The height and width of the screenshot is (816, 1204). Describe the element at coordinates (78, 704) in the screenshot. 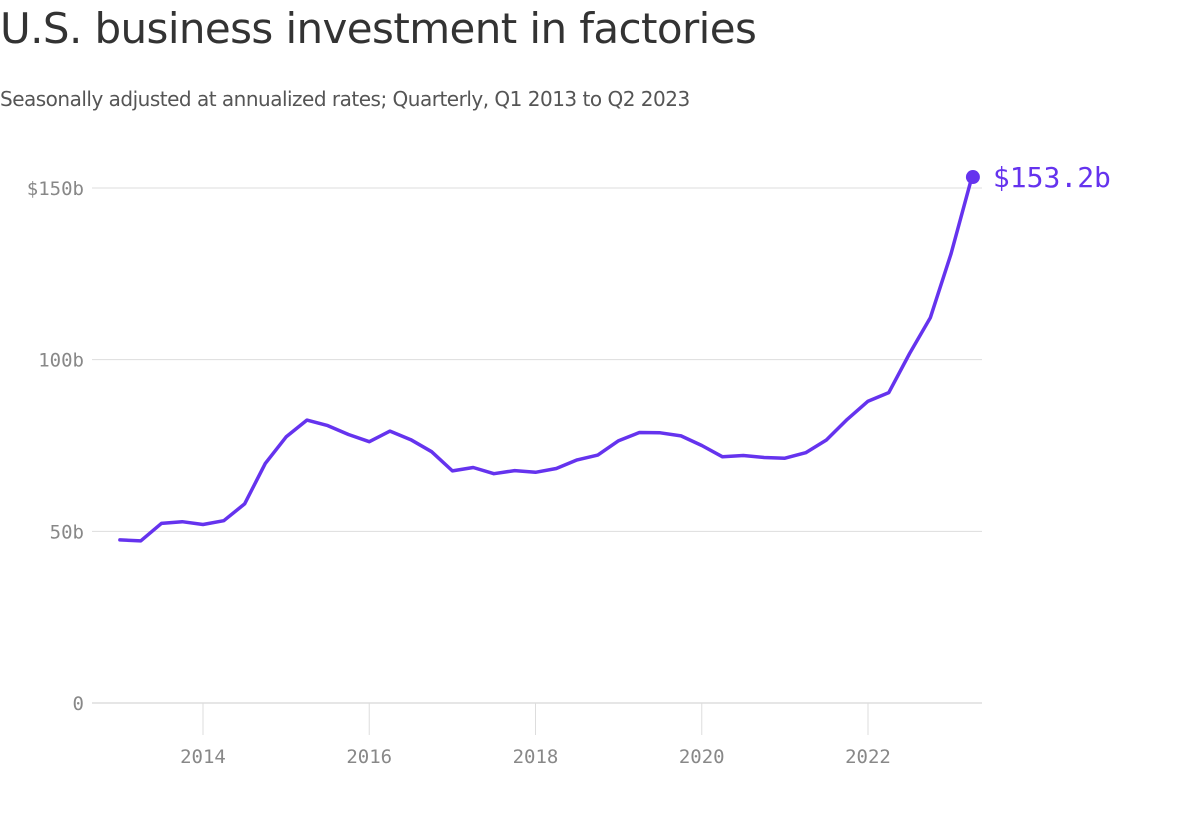

I see `y-tick-label: 0` at that location.